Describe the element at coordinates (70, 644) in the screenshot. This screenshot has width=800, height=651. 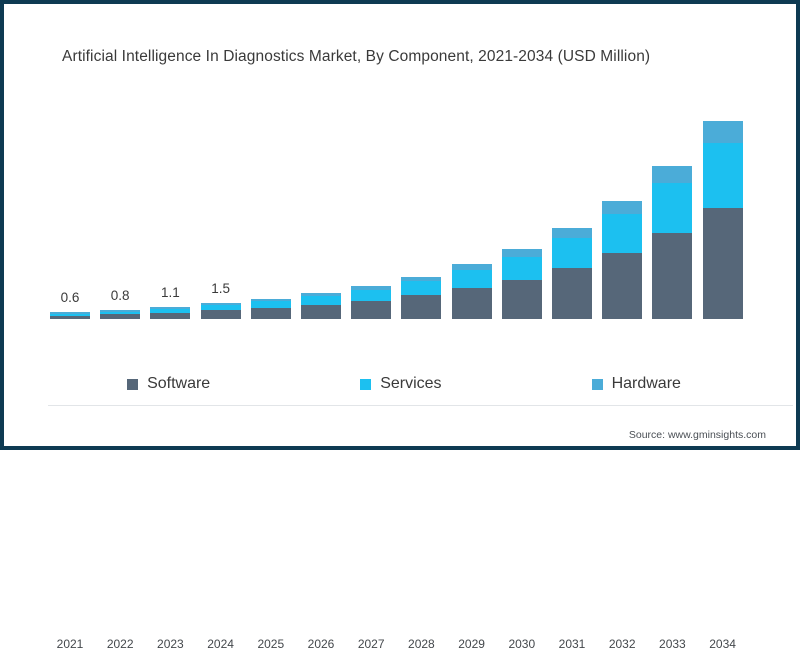
I see `x-axis-tick-2021: 2021` at that location.